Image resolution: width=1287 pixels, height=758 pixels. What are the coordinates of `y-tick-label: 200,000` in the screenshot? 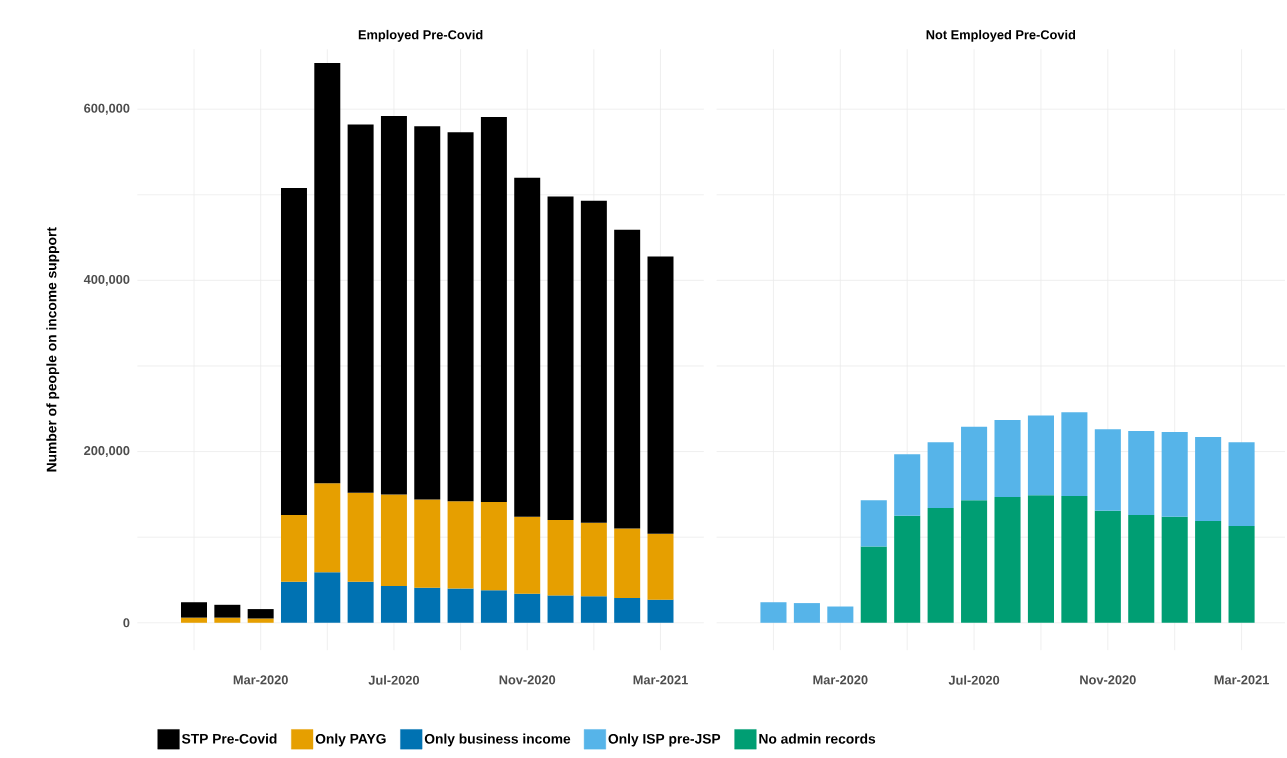 It's located at (107, 452).